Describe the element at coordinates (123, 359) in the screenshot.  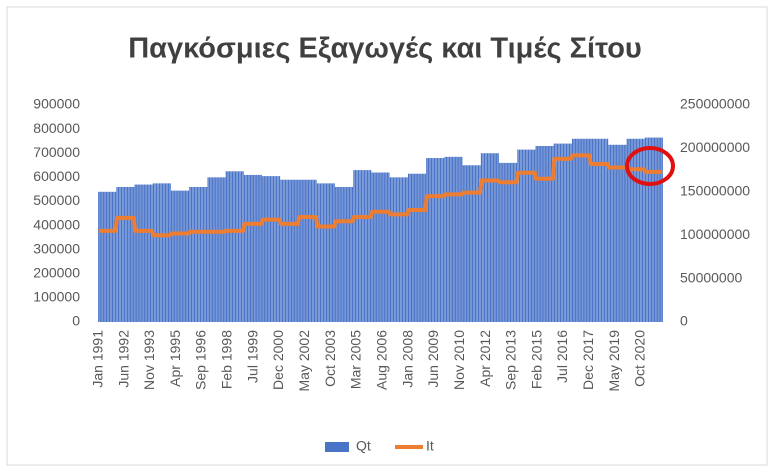
I see `x-tick-label: Jun 1992` at that location.